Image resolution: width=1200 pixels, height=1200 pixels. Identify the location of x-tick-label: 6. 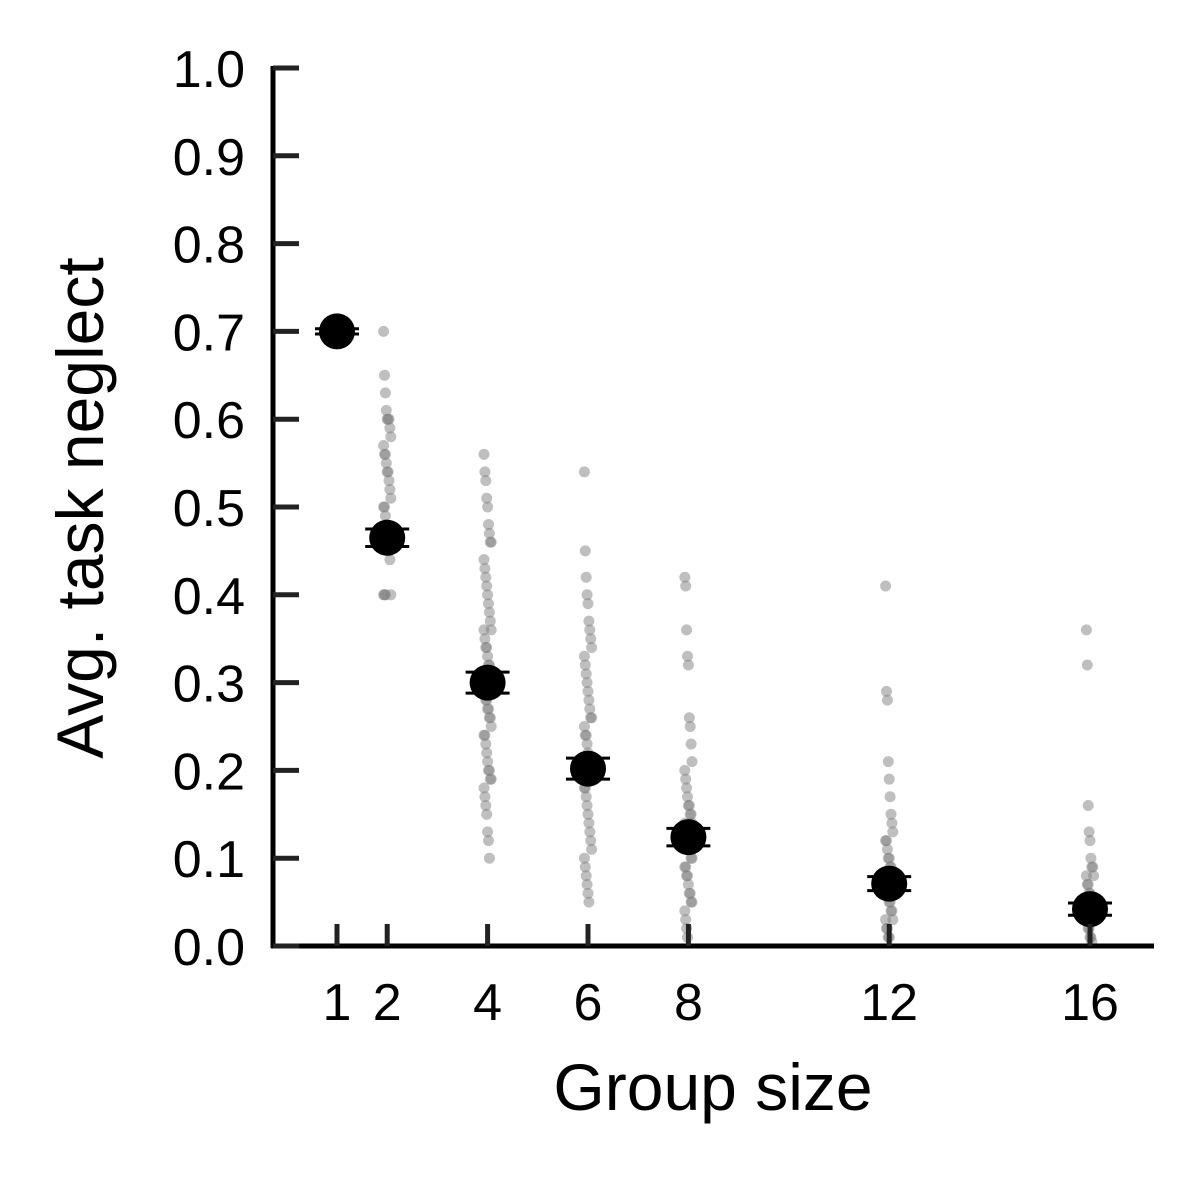
(588, 1003).